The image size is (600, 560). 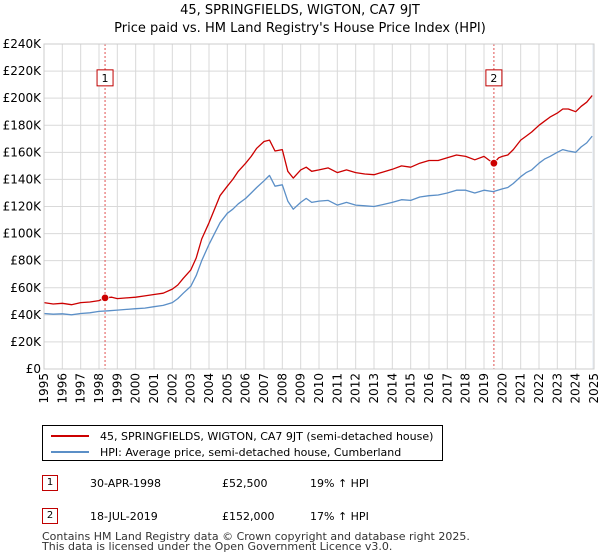 What do you see at coordinates (23, 44) in the screenshot?
I see `y-tick-label: £240K` at bounding box center [23, 44].